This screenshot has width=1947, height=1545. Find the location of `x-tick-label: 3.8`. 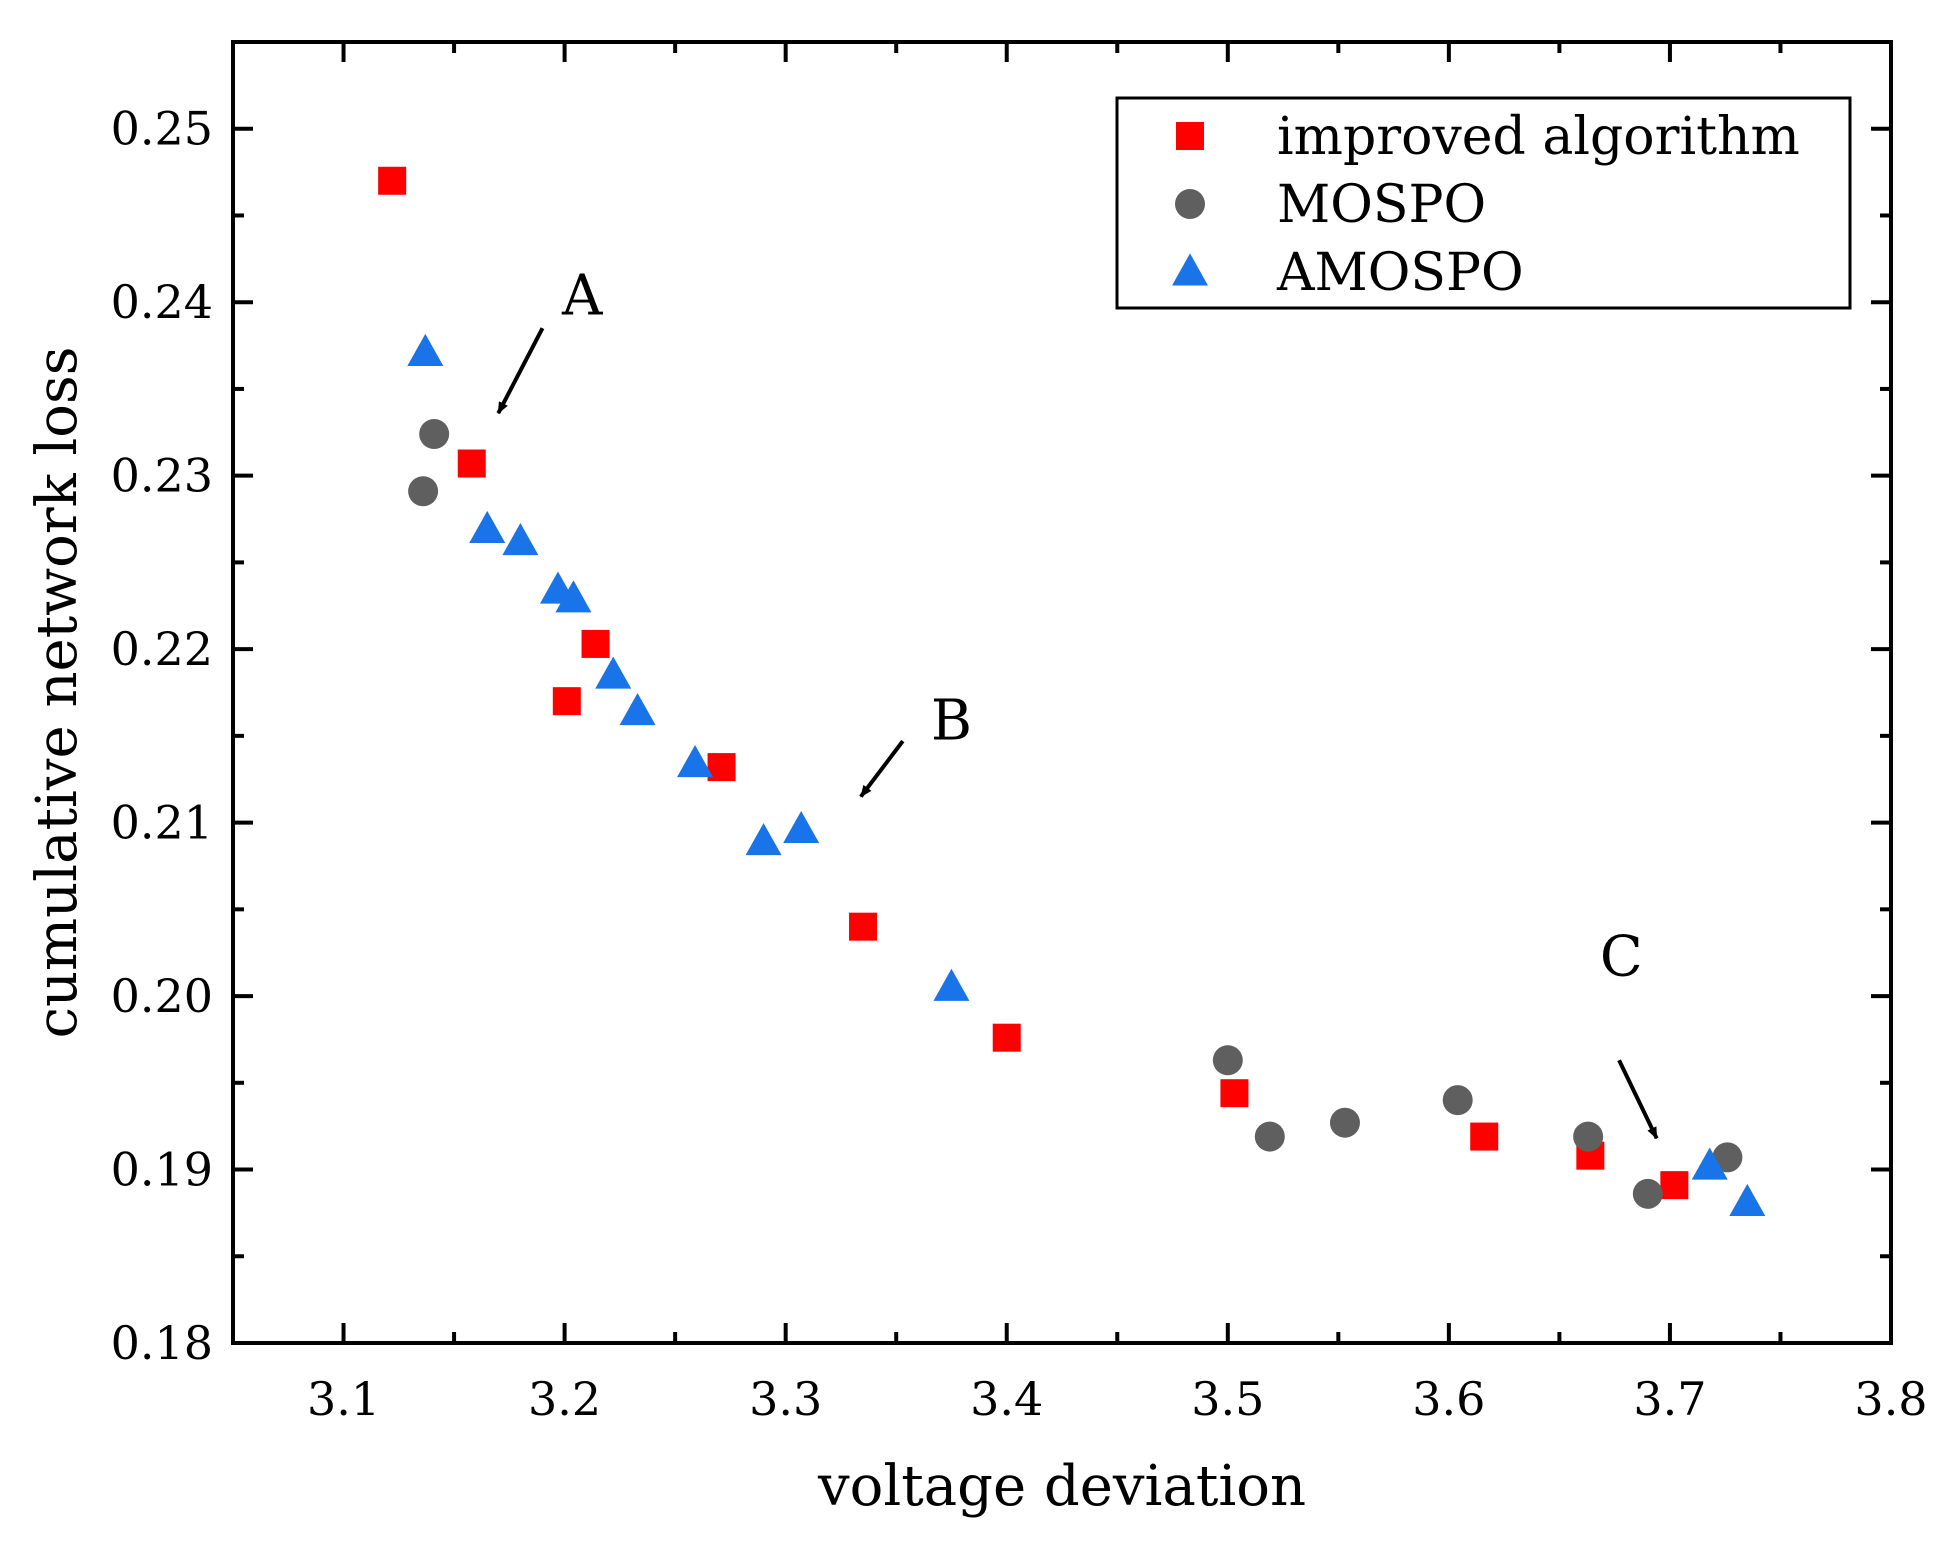

x-tick-label: 3.8 is located at coordinates (1890, 1399).